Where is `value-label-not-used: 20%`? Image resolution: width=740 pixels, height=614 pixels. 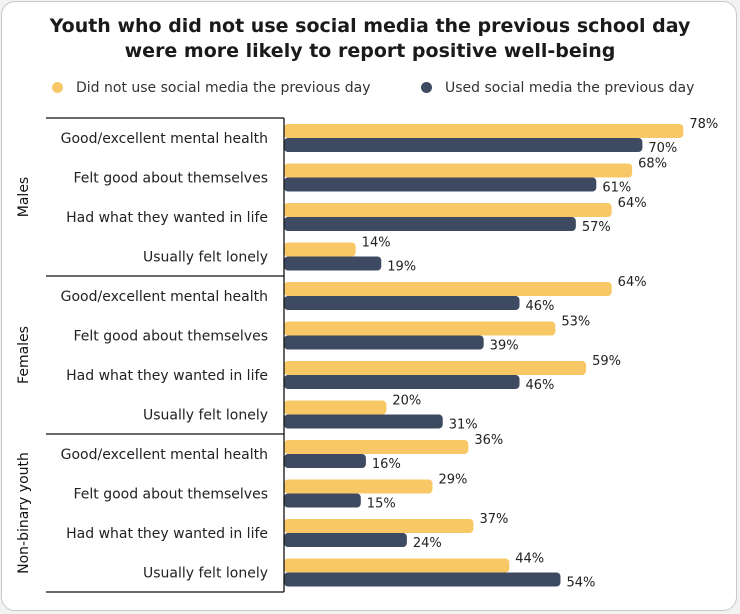
value-label-not-used: 20% is located at coordinates (406, 401).